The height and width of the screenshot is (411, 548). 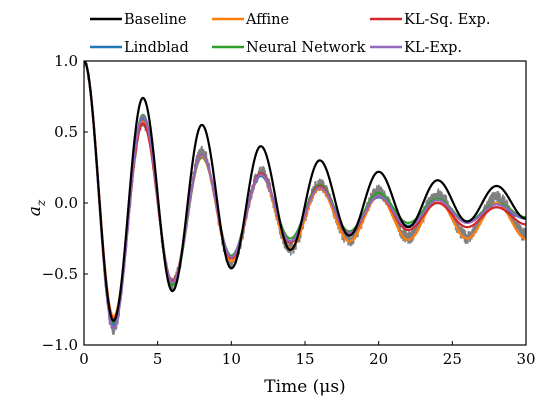 I want to click on y-label-subscript: z, so click(x=41, y=203).